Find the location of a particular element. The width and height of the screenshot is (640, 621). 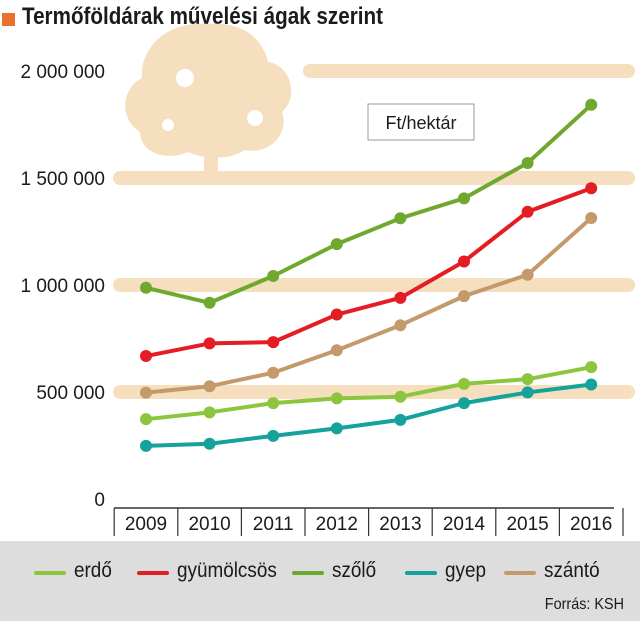

y-tick-label: 2 000 000 is located at coordinates (62, 72).